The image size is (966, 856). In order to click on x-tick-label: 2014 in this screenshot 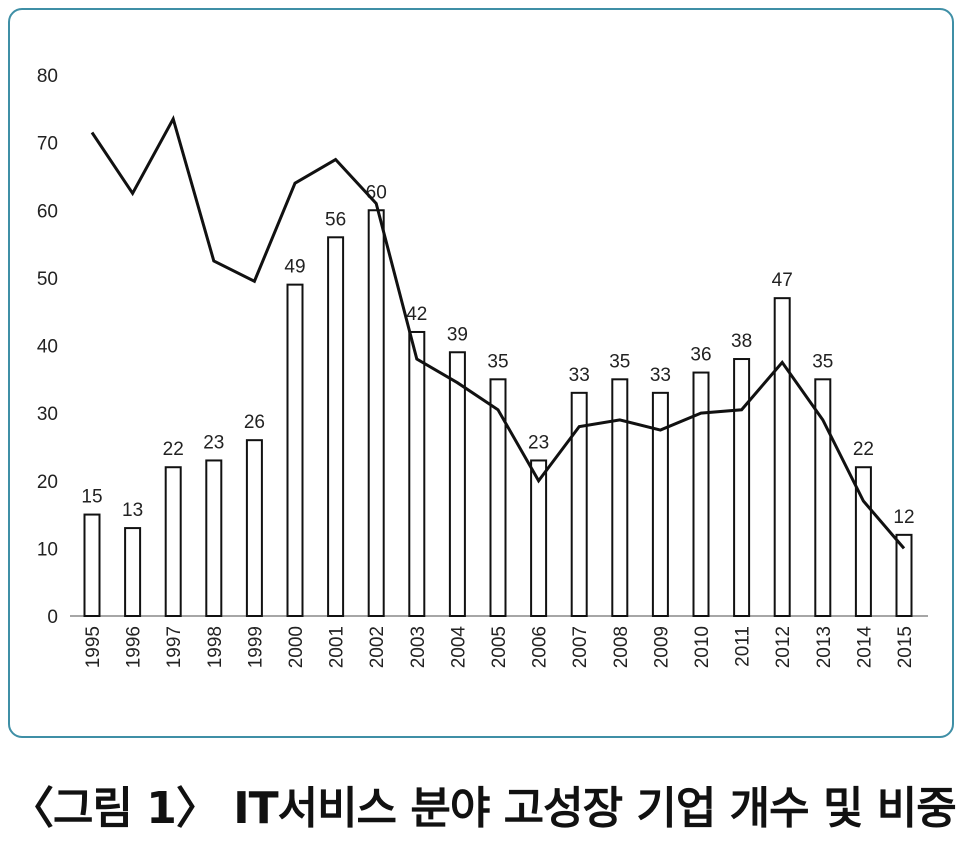, I will do `click(864, 647)`.